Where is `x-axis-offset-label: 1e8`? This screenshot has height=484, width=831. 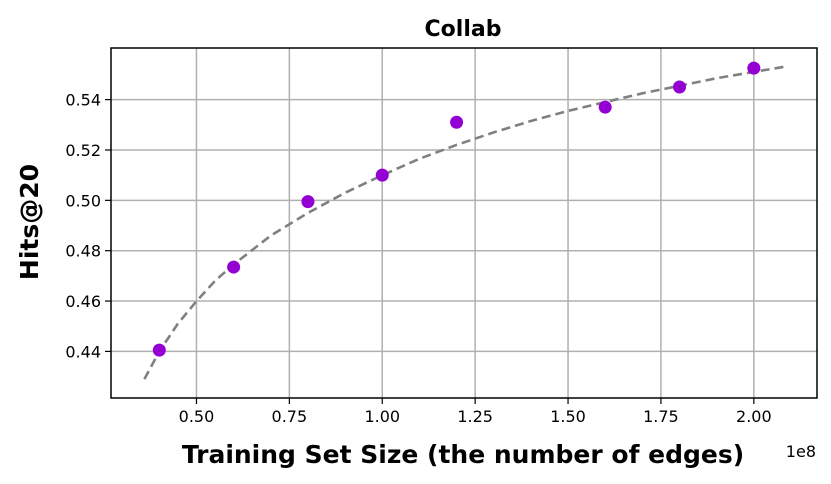 x-axis-offset-label: 1e8 is located at coordinates (801, 451).